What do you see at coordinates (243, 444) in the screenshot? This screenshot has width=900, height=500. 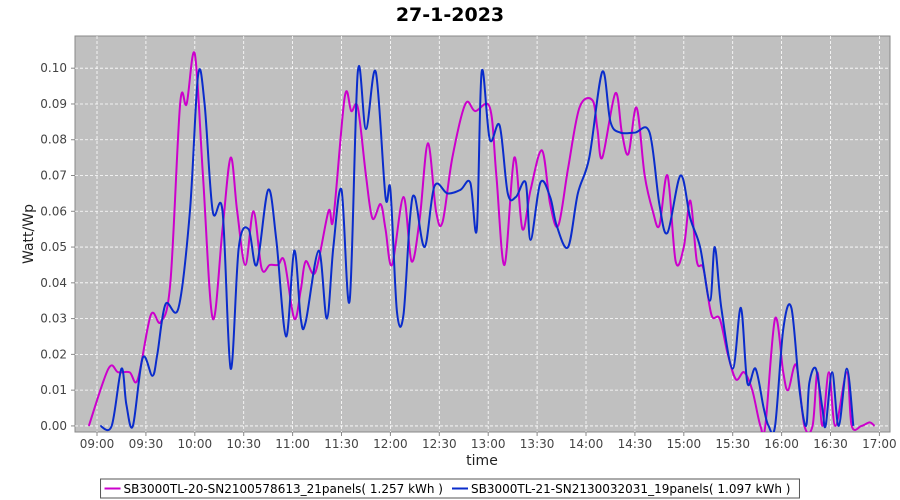 I see `x-tick-label: 10:30` at bounding box center [243, 444].